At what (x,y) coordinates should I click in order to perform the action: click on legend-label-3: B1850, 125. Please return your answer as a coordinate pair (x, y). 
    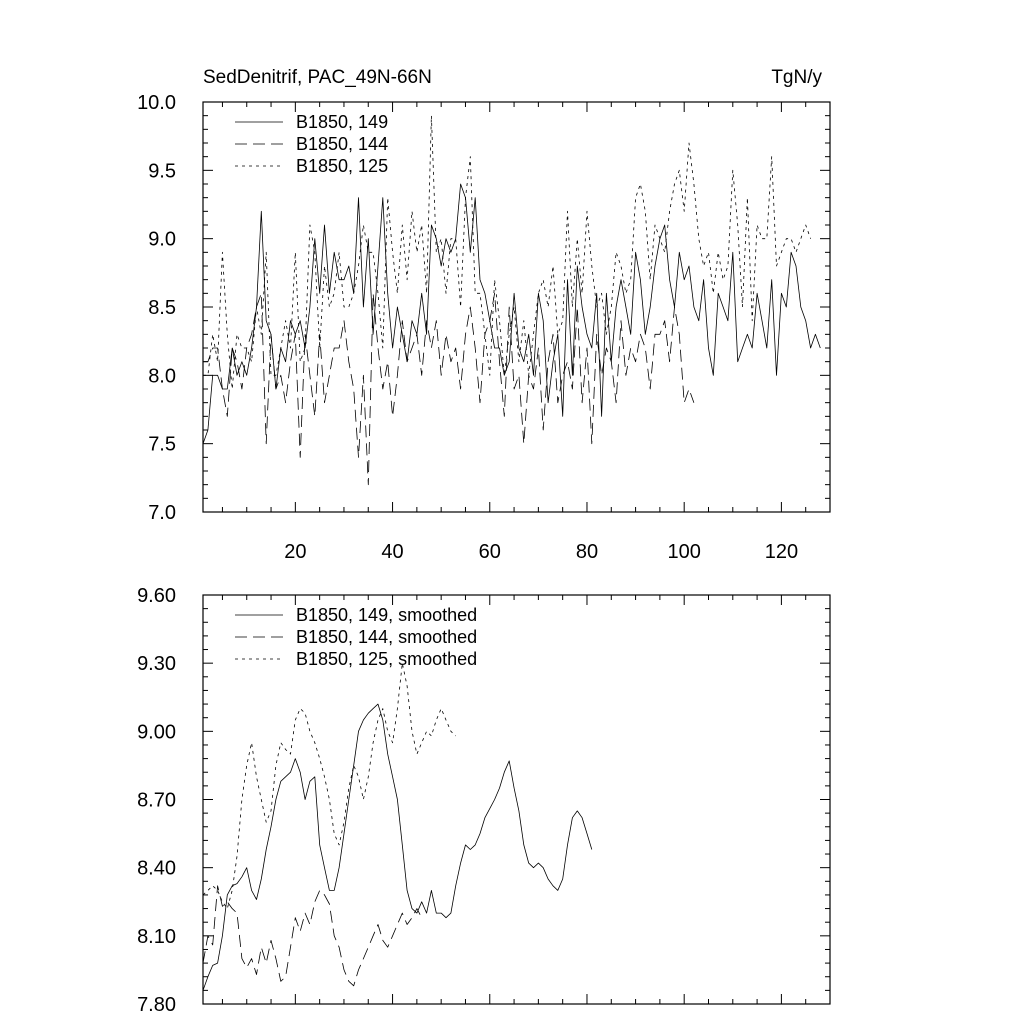
    Looking at the image, I should click on (342, 166).